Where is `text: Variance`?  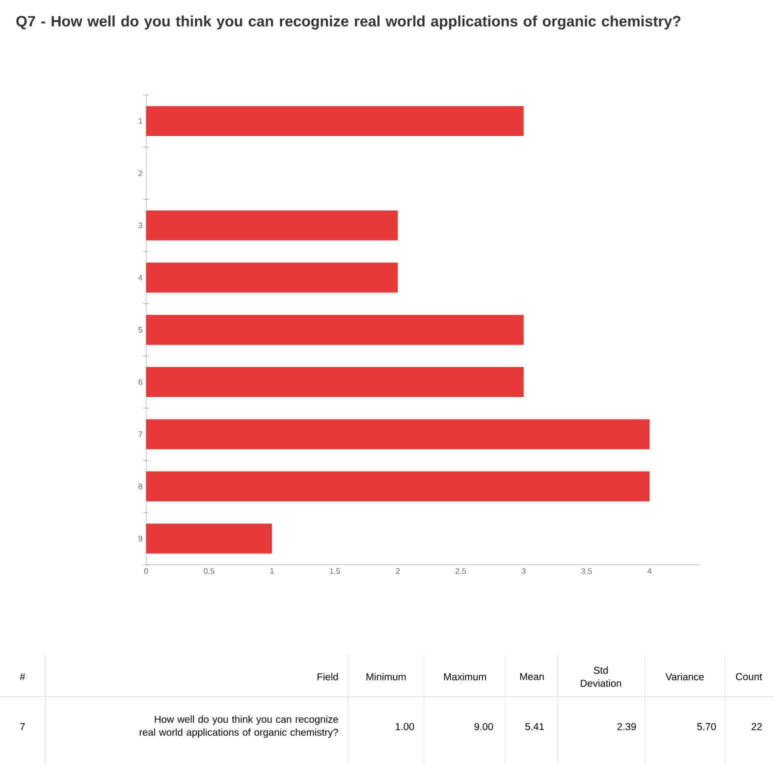 text: Variance is located at coordinates (685, 676).